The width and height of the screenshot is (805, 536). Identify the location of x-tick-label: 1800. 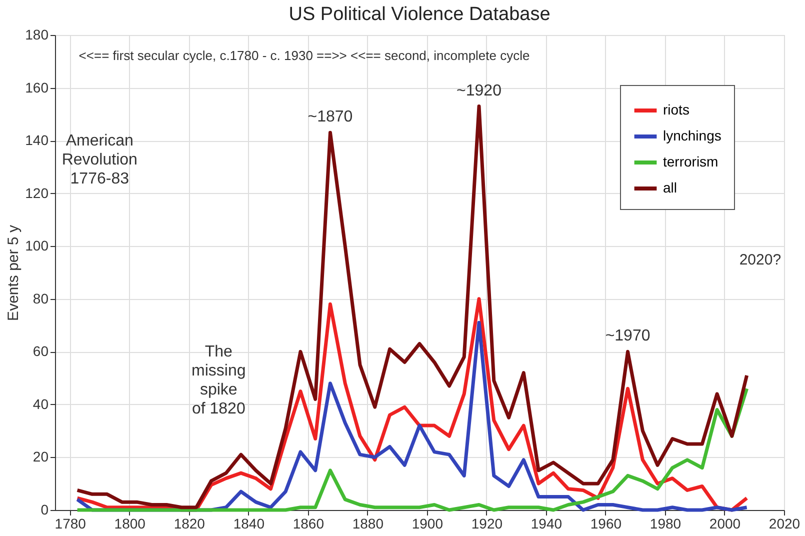
(130, 524).